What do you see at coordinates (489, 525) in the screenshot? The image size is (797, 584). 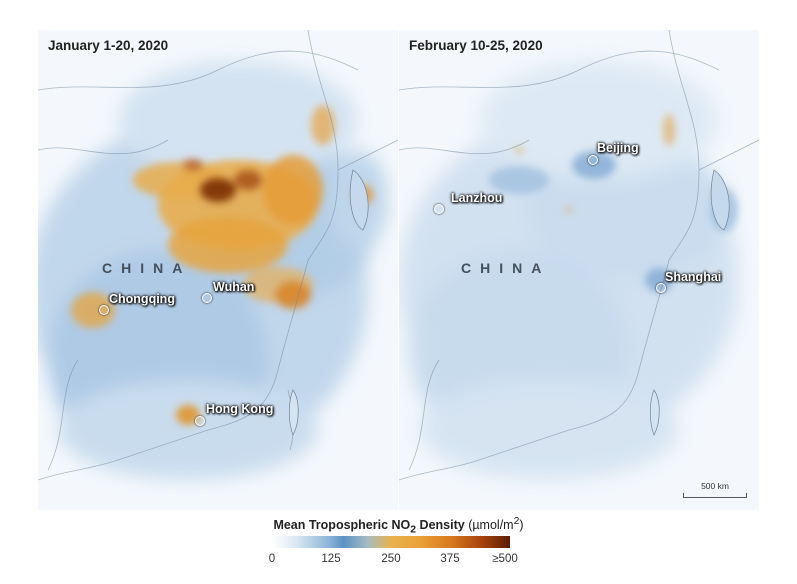 I see `legend-unit: (µmol/m` at bounding box center [489, 525].